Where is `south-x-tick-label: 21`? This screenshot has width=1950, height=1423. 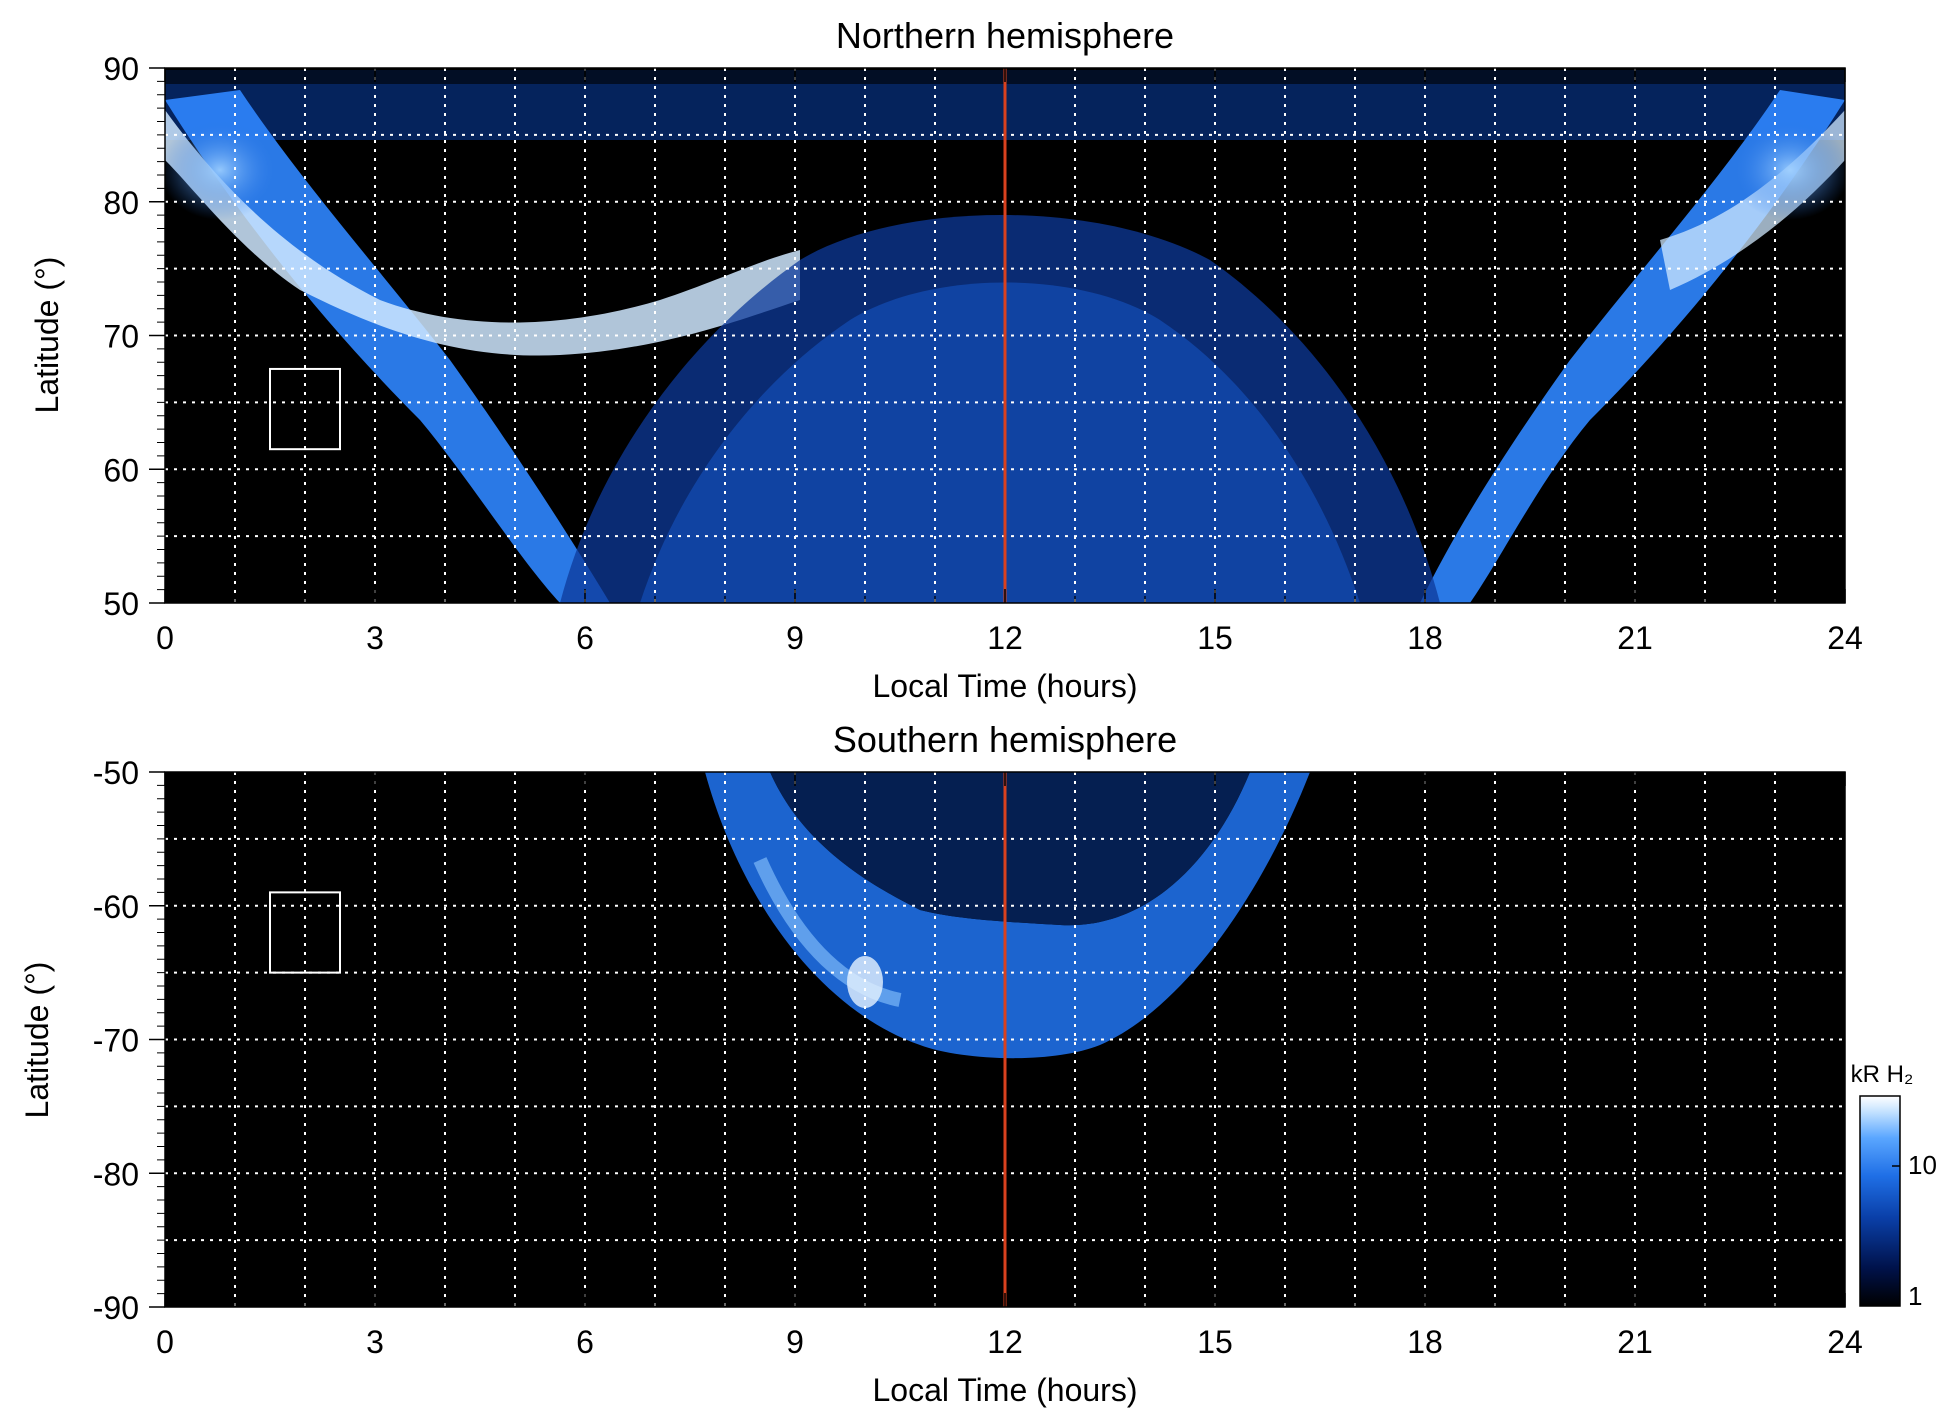 south-x-tick-label: 21 is located at coordinates (1635, 1342).